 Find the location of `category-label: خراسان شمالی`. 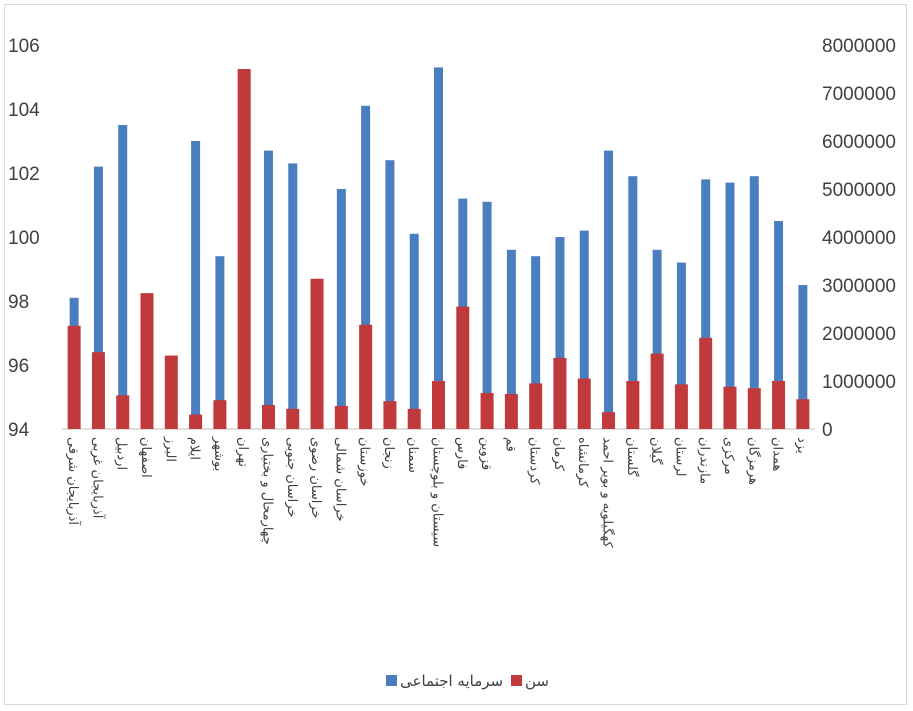

category-label: خراسان شمالی is located at coordinates (339, 479).